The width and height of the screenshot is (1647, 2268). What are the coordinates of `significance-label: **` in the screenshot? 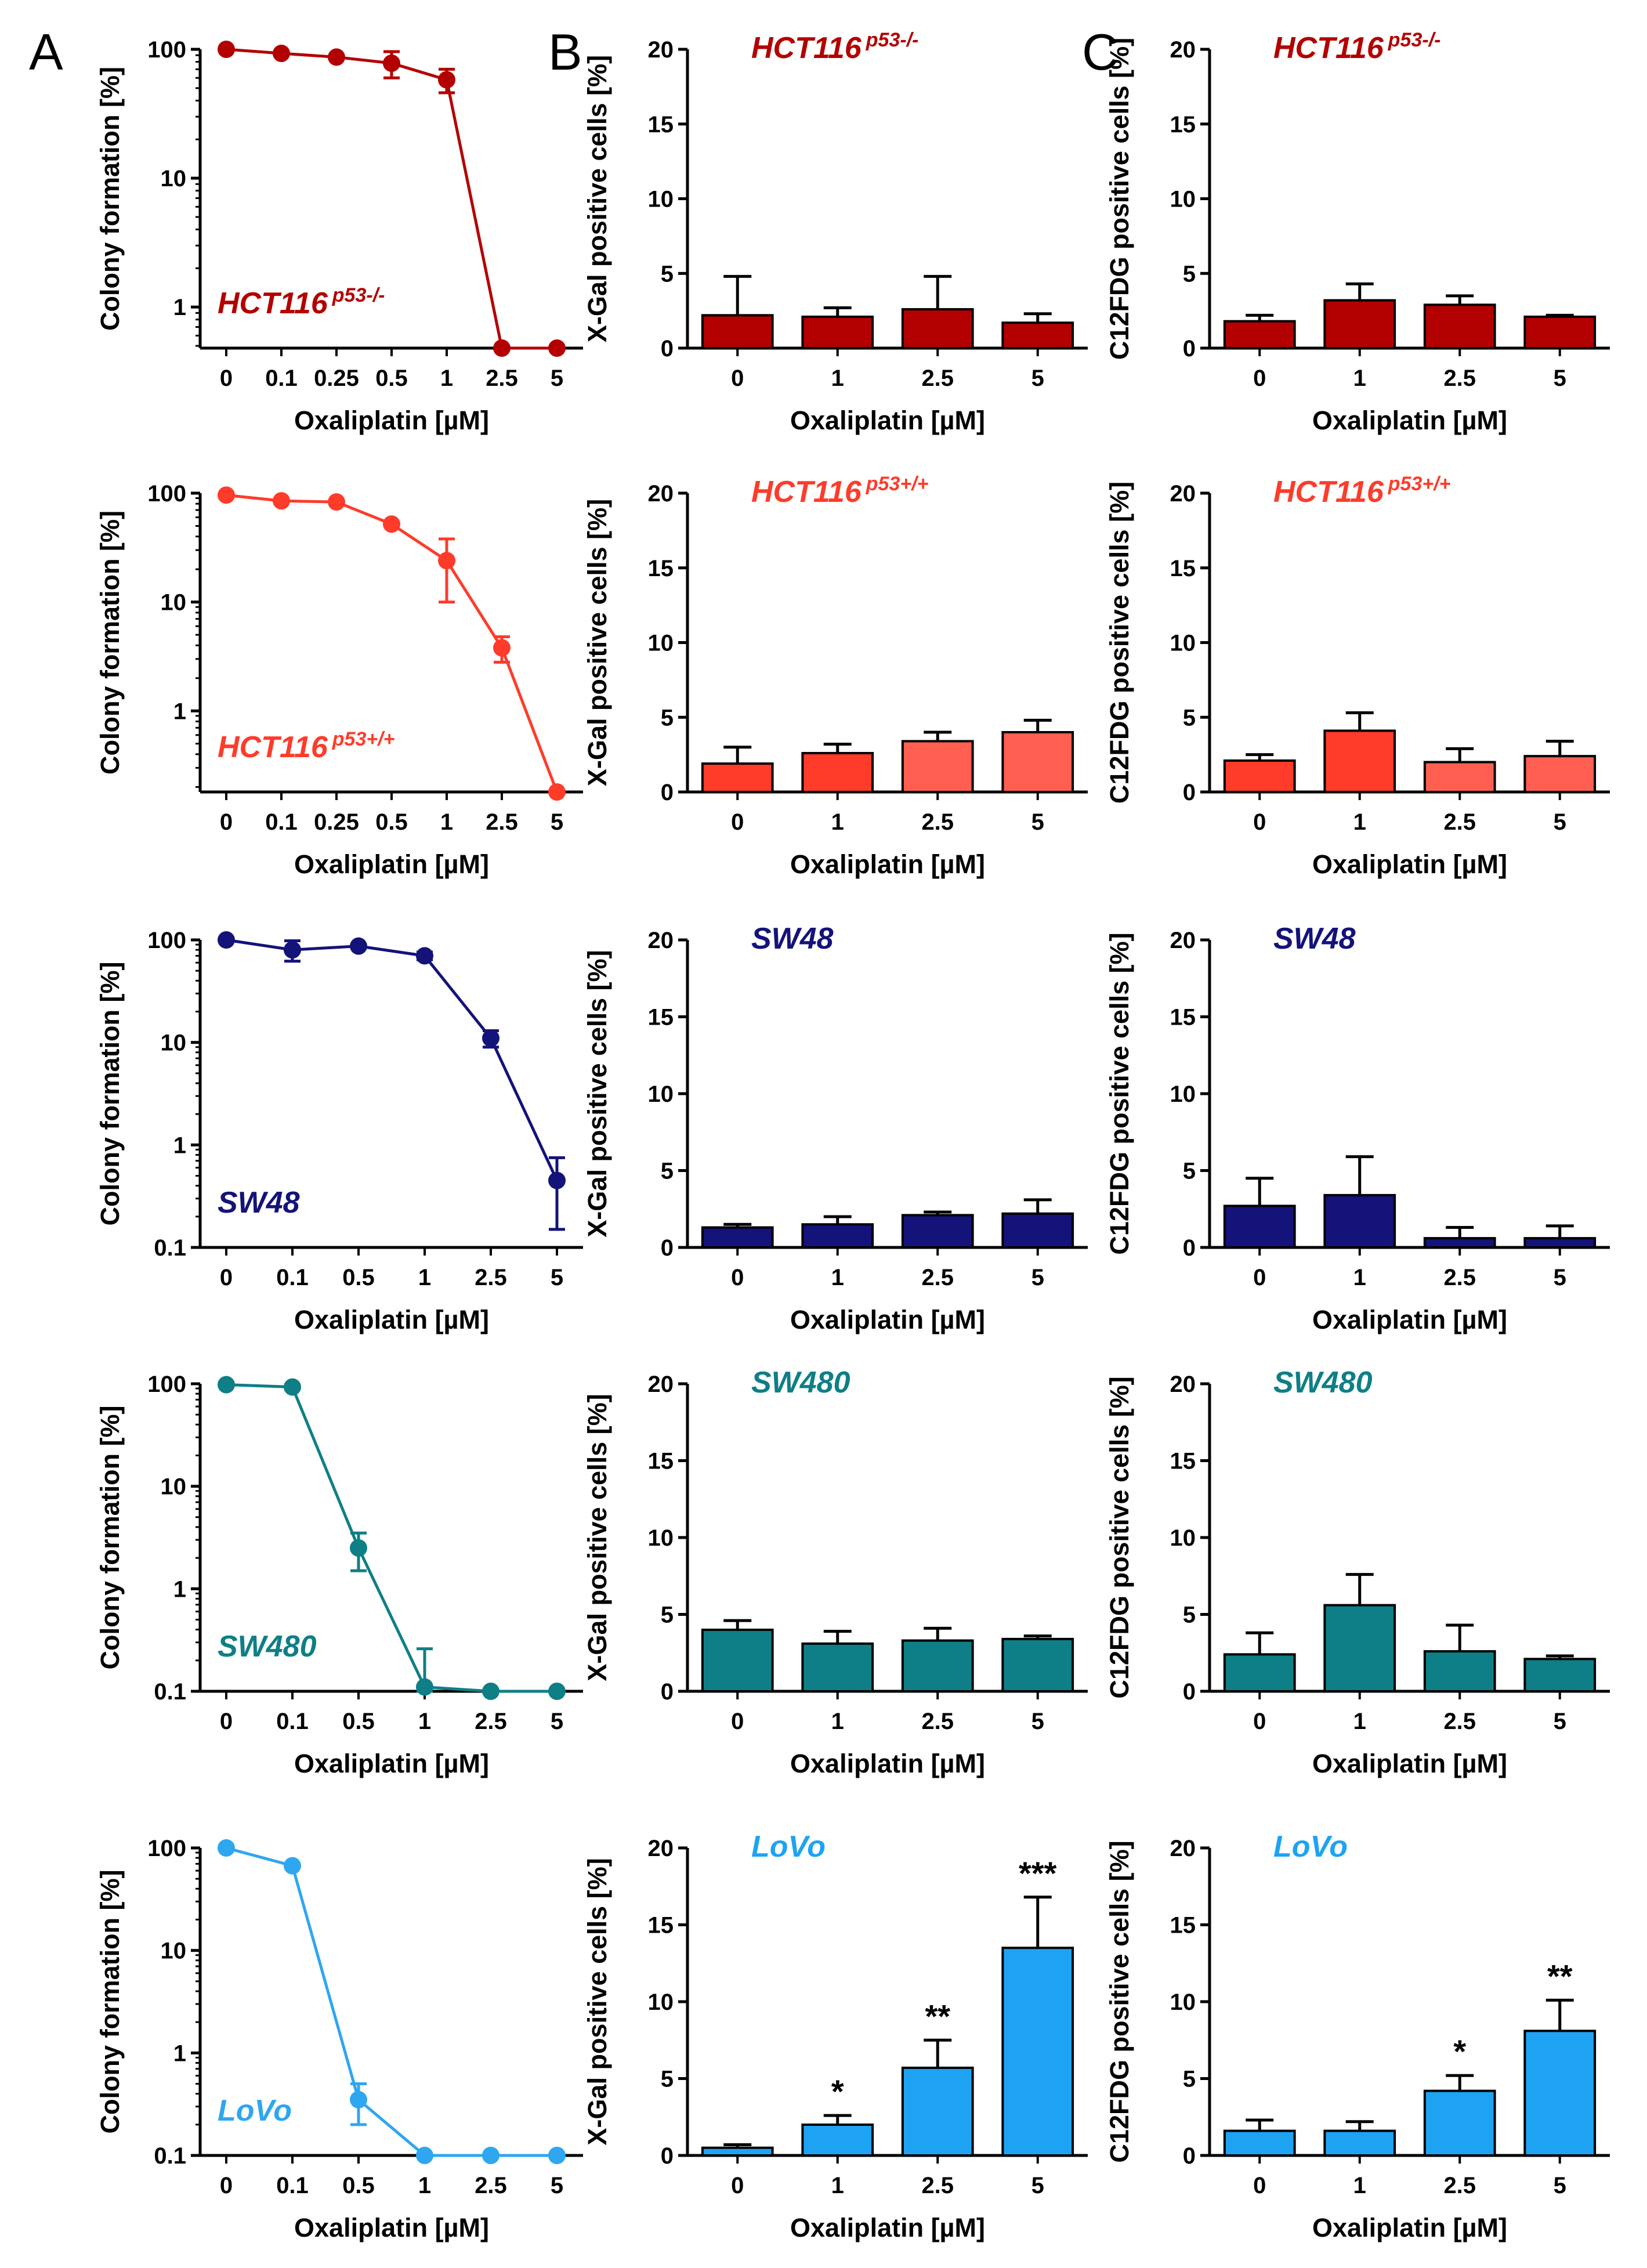 It's located at (938, 2016).